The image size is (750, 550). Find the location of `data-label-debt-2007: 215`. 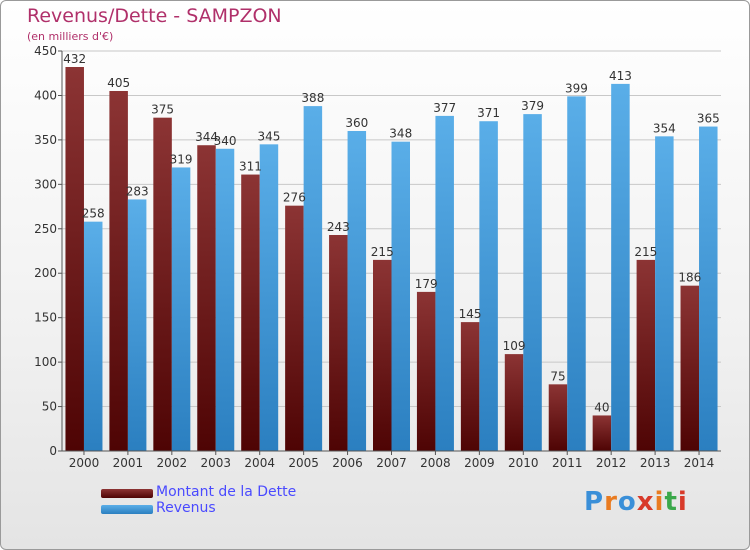

data-label-debt-2007: 215 is located at coordinates (382, 252).